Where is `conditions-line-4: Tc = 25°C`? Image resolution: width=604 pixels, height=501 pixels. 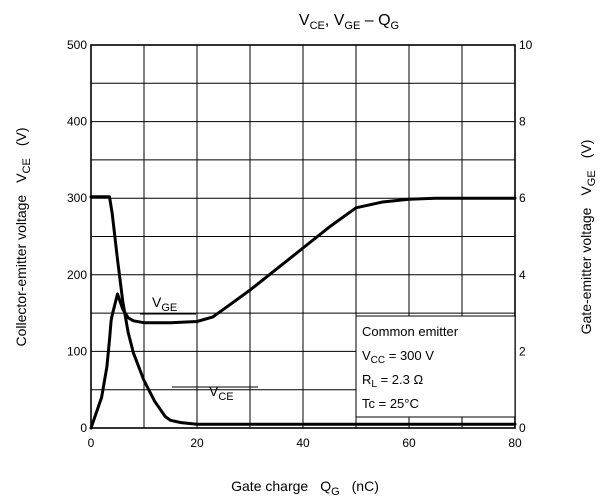 conditions-line-4: Tc = 25°C is located at coordinates (390, 403).